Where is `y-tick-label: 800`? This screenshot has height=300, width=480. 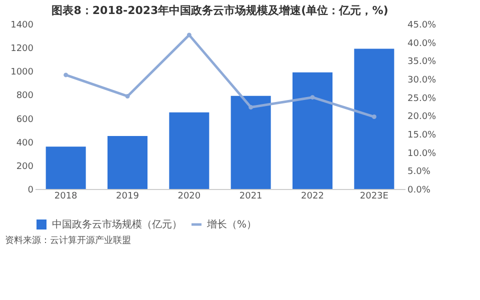 y-tick-label: 800 is located at coordinates (25, 96).